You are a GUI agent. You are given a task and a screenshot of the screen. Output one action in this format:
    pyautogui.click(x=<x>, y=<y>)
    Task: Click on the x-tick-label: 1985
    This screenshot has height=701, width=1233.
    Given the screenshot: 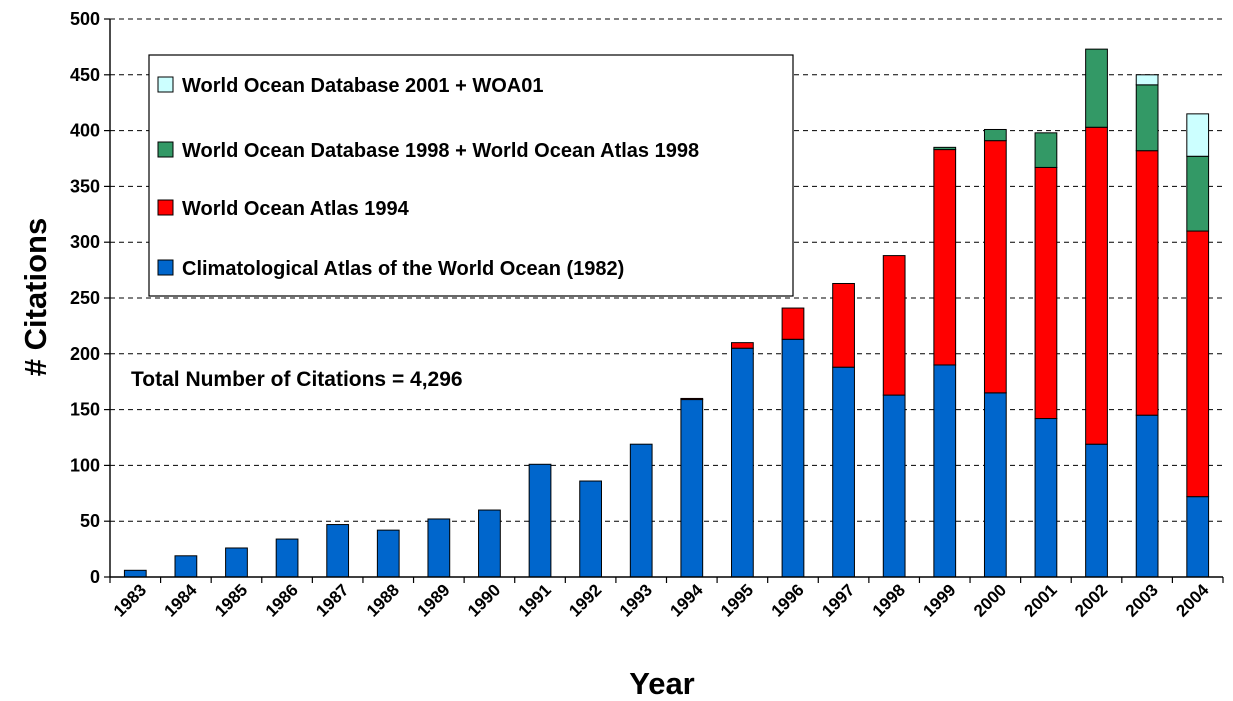 What is the action you would take?
    pyautogui.click(x=231, y=600)
    